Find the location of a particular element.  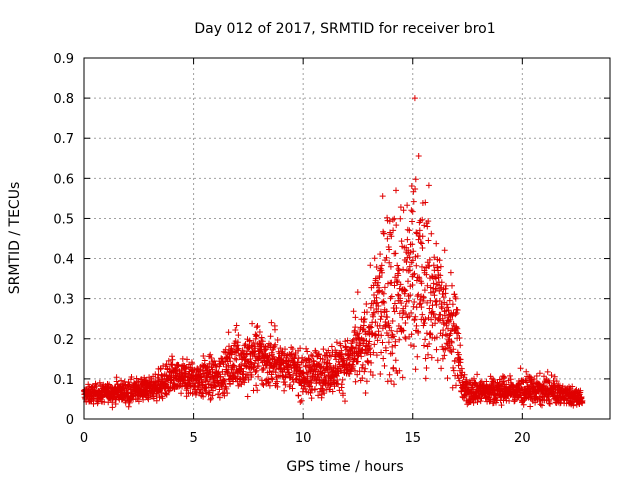

y-tick-label: 0.6 is located at coordinates (63, 179).